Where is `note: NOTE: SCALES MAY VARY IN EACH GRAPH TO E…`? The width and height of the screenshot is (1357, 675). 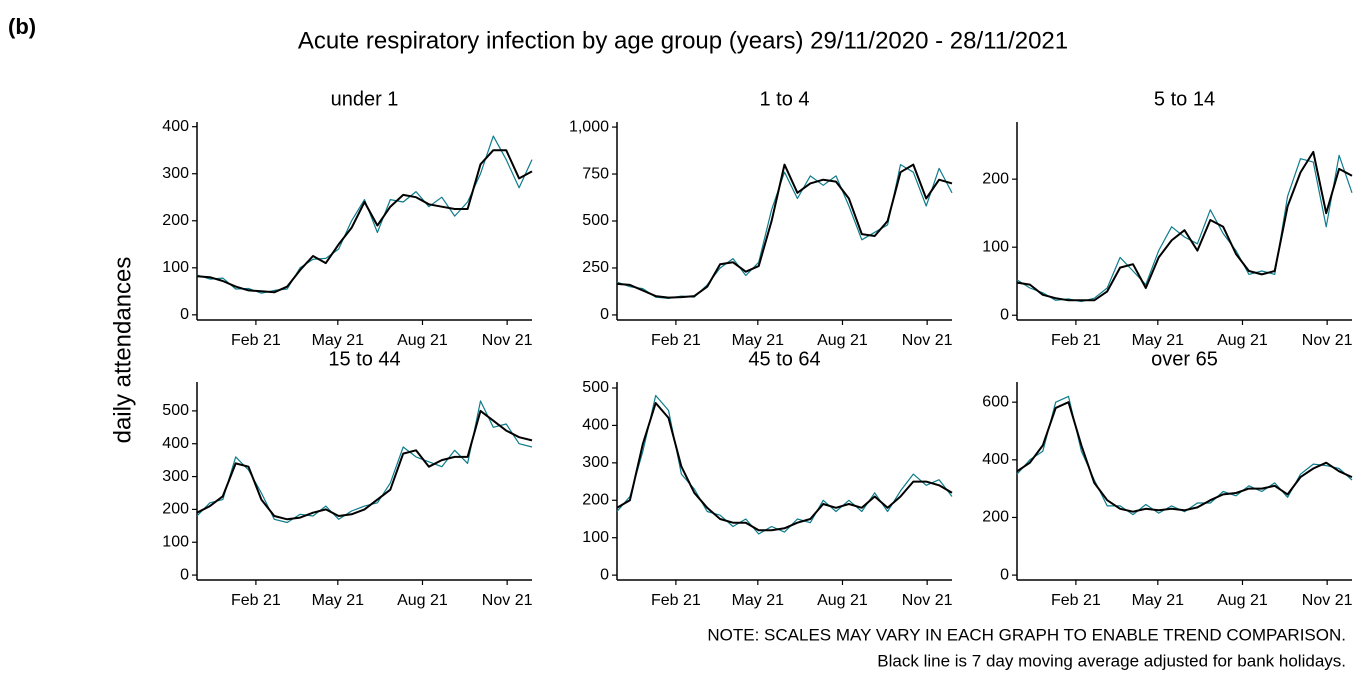
note: NOTE: SCALES MAY VARY IN EACH GRAPH TO E… is located at coordinates (1026, 634).